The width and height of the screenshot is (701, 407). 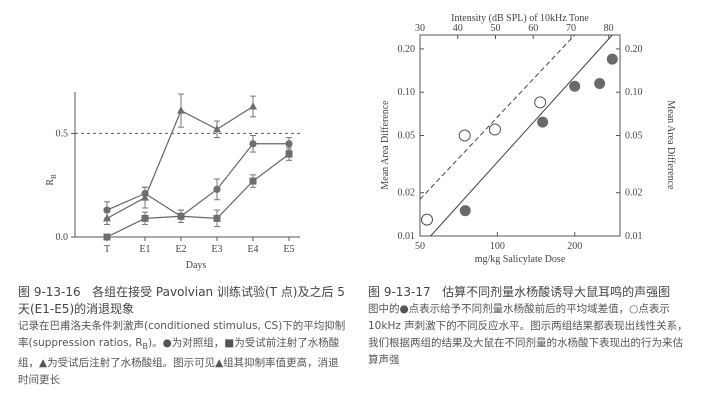 What do you see at coordinates (574, 246) in the screenshot?
I see `right-x-tick-label: 200` at bounding box center [574, 246].